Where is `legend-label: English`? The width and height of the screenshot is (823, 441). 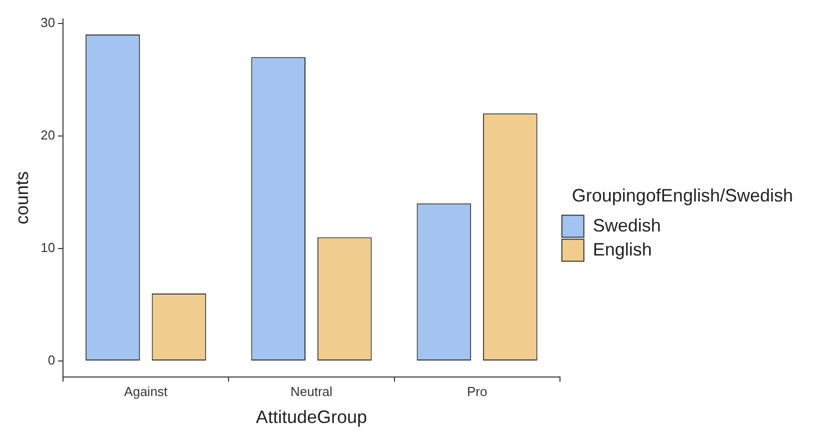 legend-label: English is located at coordinates (622, 249).